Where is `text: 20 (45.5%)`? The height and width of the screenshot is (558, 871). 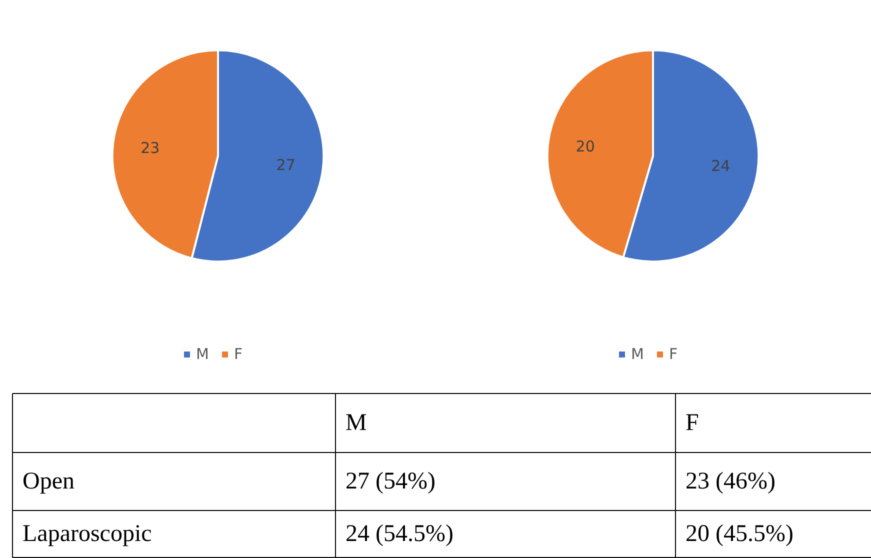 text: 20 (45.5%) is located at coordinates (740, 534).